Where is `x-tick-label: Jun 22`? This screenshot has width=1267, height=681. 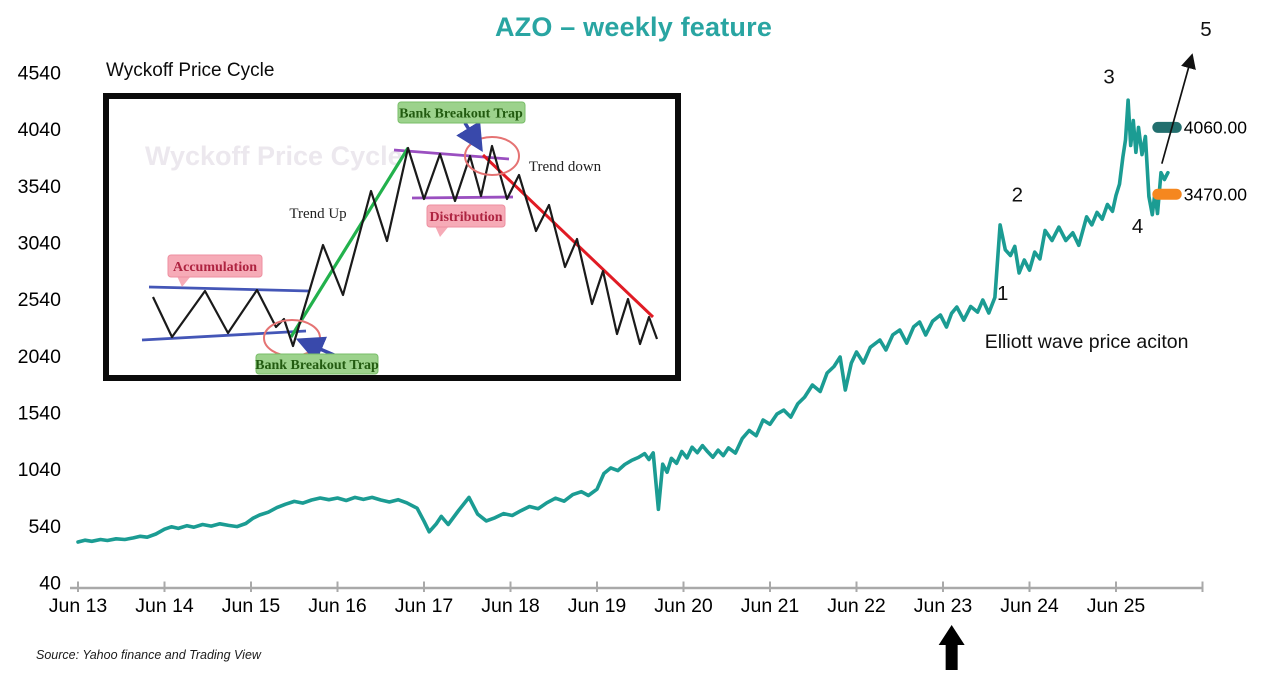
x-tick-label: Jun 22 is located at coordinates (856, 606).